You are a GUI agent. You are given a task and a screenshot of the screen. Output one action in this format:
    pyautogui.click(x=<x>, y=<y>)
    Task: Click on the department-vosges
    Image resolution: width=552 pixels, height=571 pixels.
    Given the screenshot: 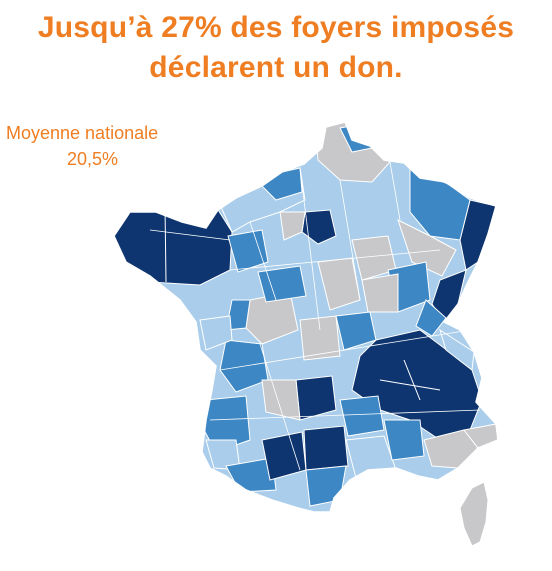 What is the action you would take?
    pyautogui.click(x=427, y=248)
    